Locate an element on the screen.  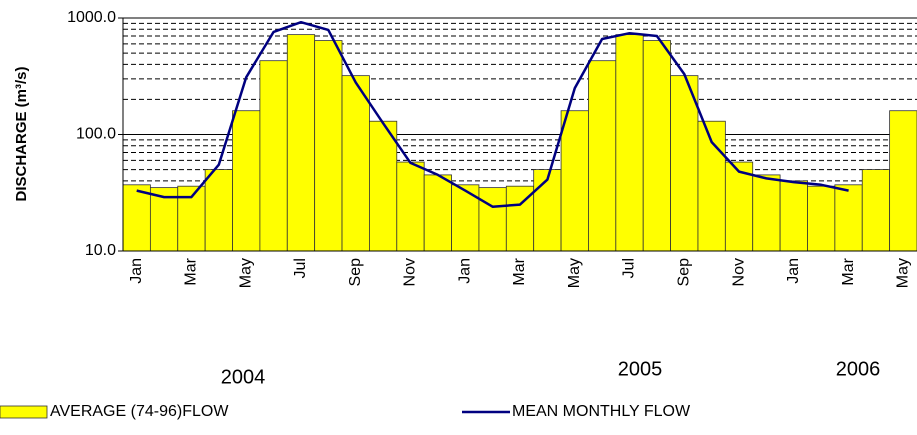
legend-label: AVERAGE (74-96)FLOW is located at coordinates (139, 411).